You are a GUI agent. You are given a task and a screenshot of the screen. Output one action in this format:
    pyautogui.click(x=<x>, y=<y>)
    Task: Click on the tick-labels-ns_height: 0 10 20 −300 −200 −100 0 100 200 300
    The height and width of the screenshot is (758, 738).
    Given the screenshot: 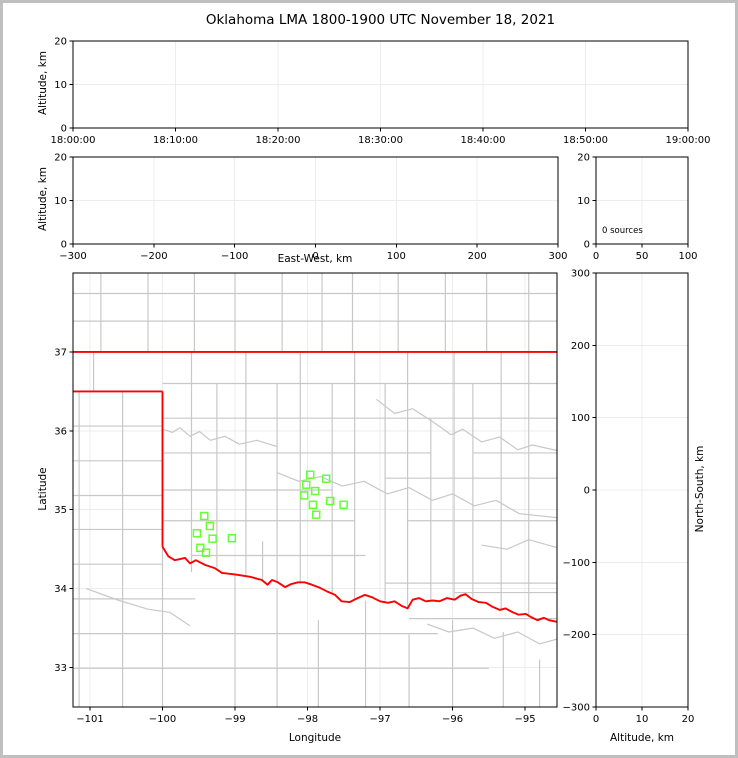 What is the action you would take?
    pyautogui.click(x=629, y=497)
    